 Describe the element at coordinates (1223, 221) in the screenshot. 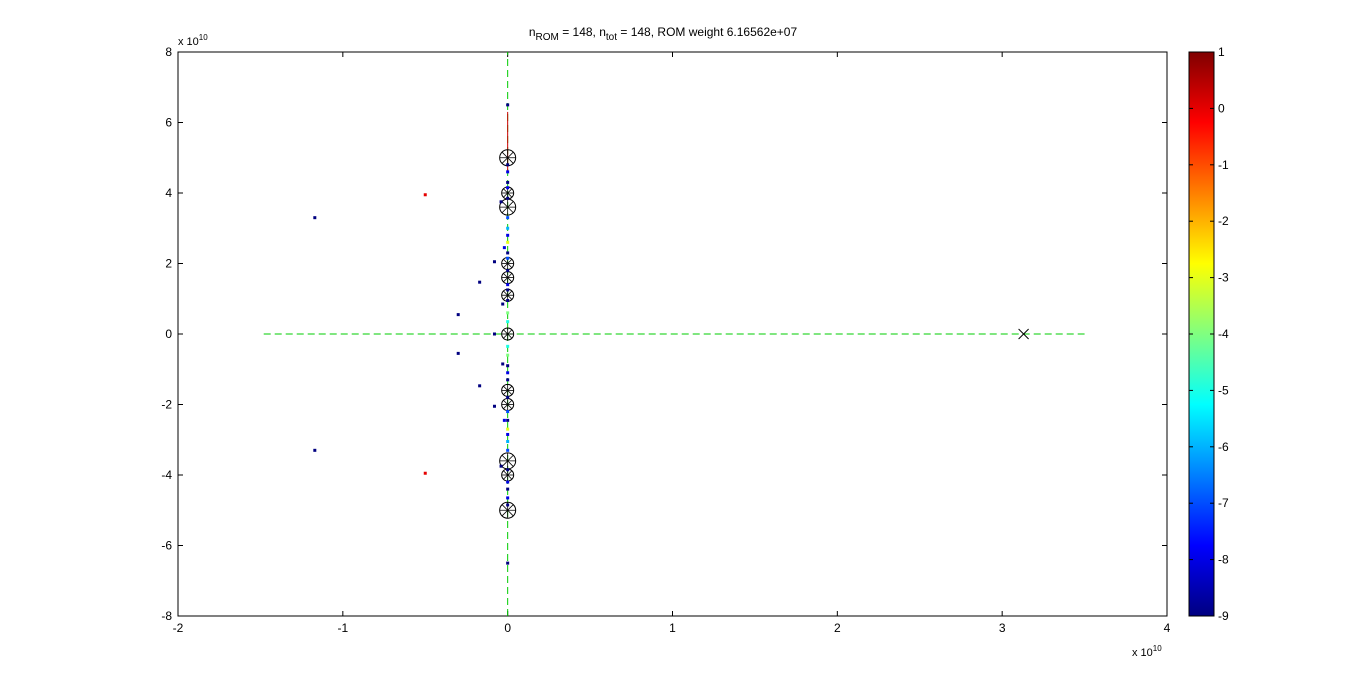

I see `colorbar-tick-label: -2` at that location.